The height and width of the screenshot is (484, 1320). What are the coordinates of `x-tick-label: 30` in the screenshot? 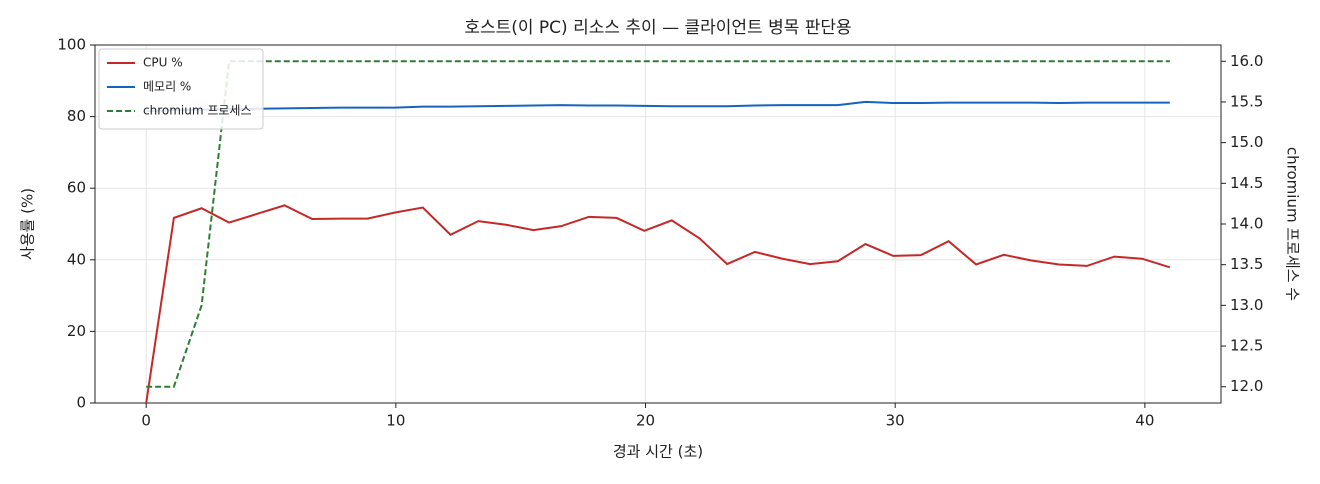 It's located at (895, 421).